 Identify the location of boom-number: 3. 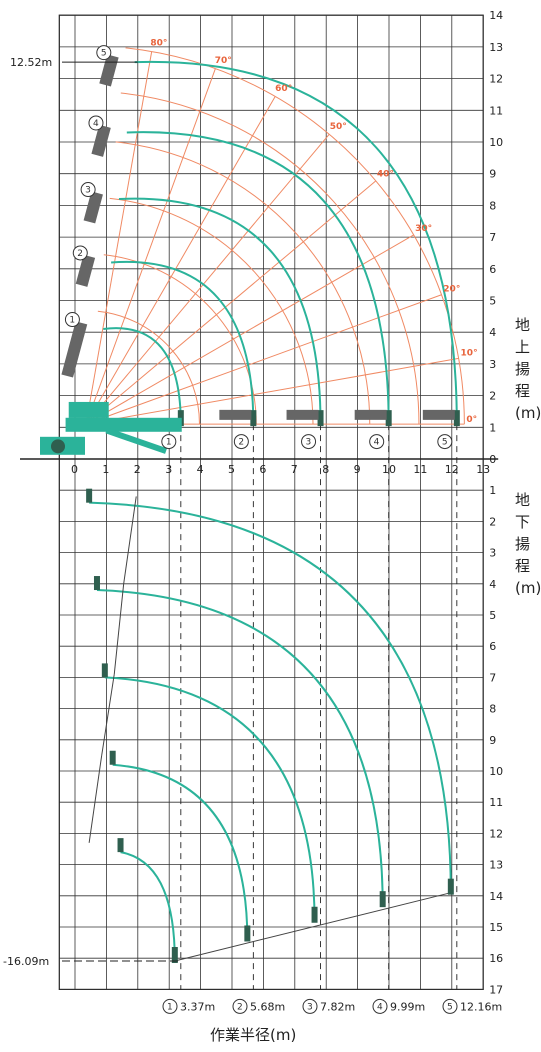
(309, 443).